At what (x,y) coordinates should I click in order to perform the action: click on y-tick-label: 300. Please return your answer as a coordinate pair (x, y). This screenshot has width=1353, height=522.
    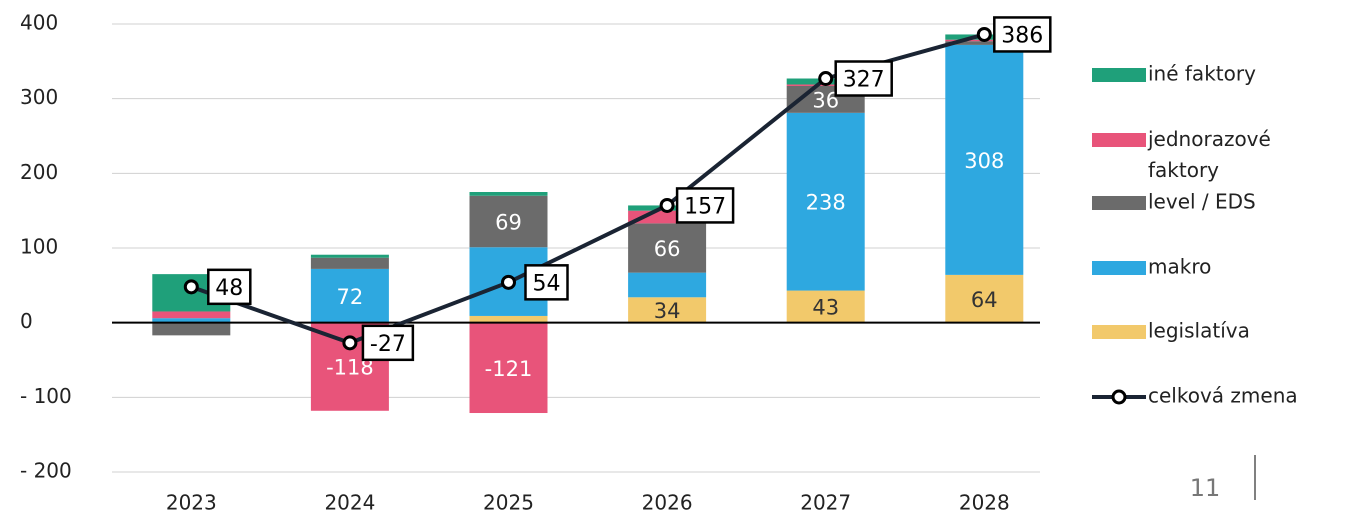
    Looking at the image, I should click on (39, 97).